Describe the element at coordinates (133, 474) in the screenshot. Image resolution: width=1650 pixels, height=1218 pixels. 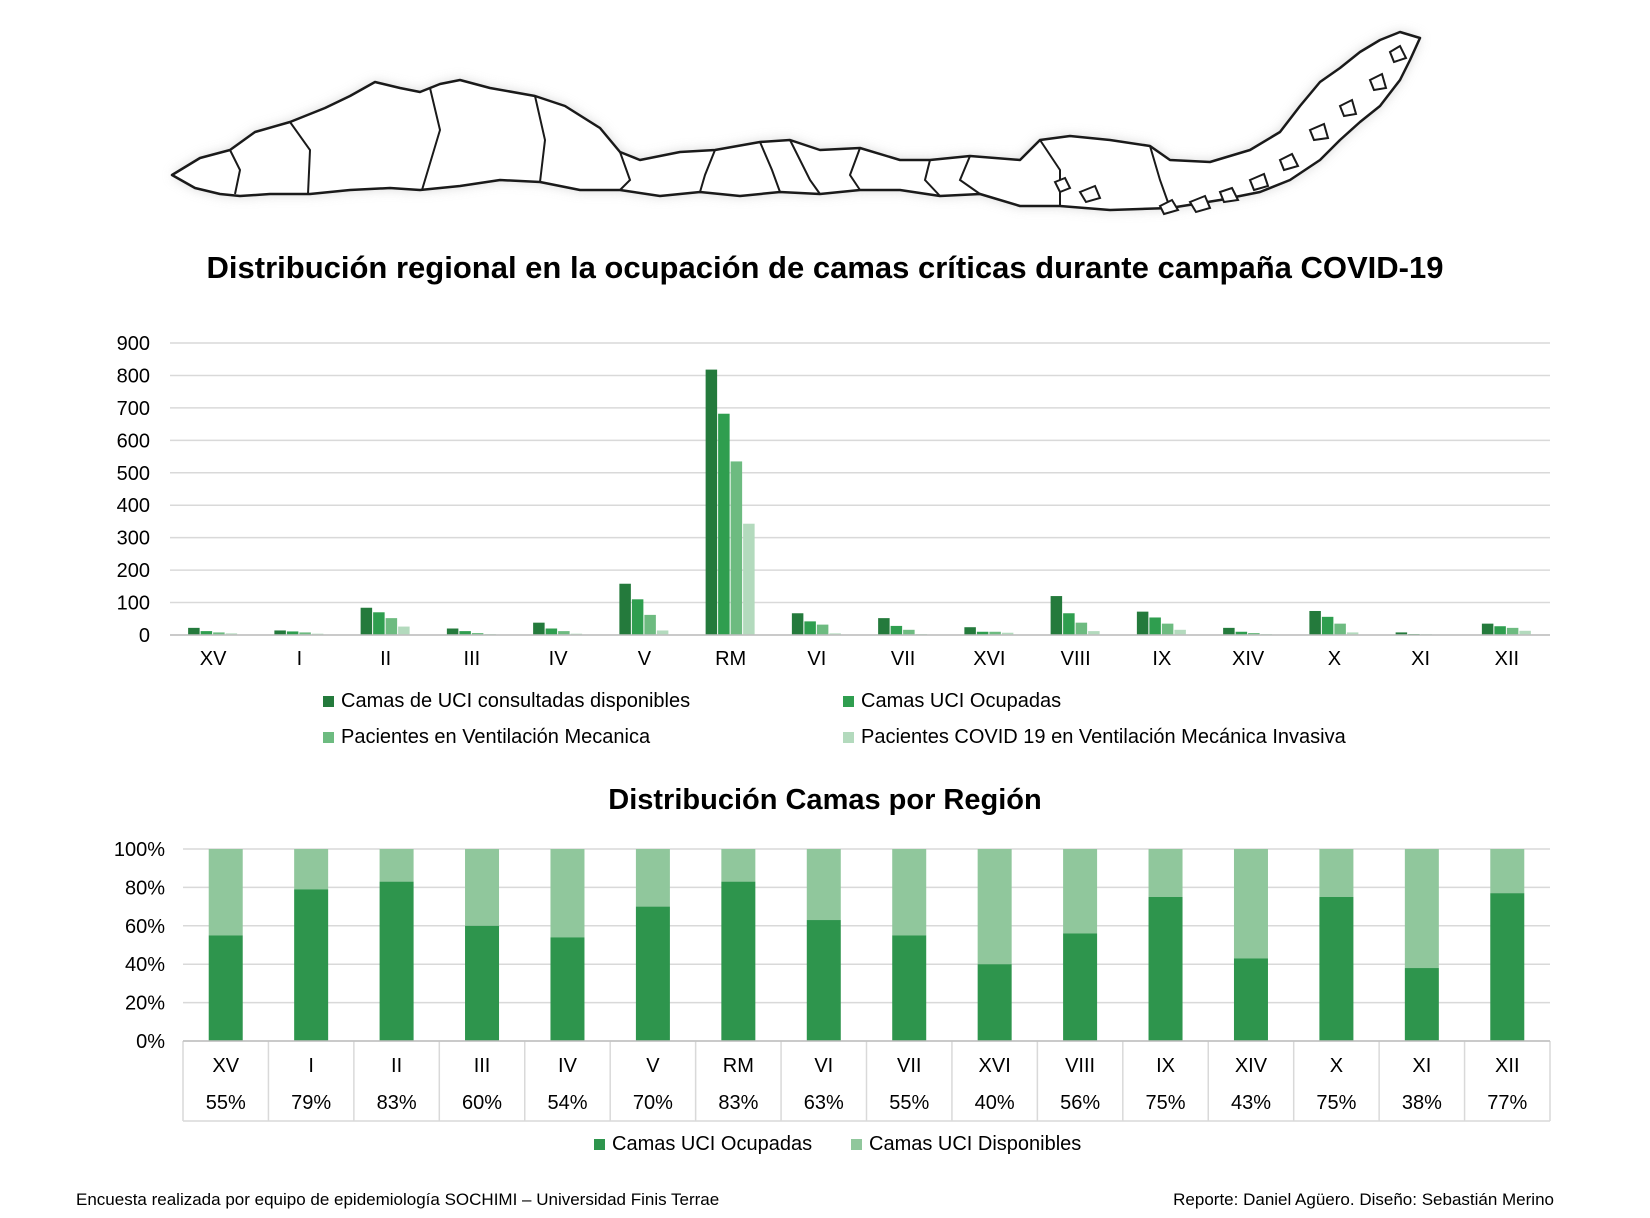
I see `y-tick-label: 500` at that location.